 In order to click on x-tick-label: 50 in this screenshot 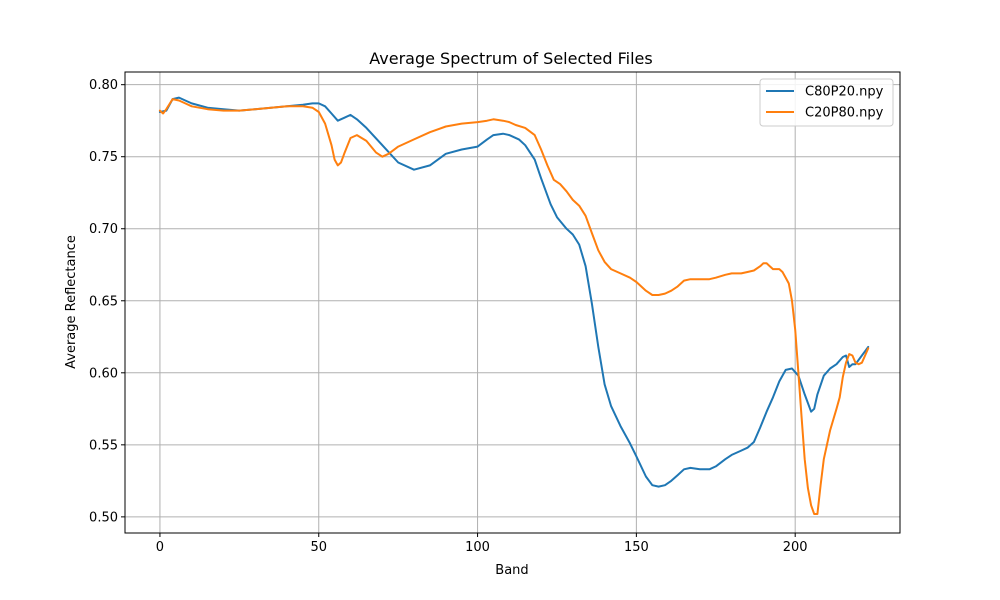, I will do `click(318, 547)`.